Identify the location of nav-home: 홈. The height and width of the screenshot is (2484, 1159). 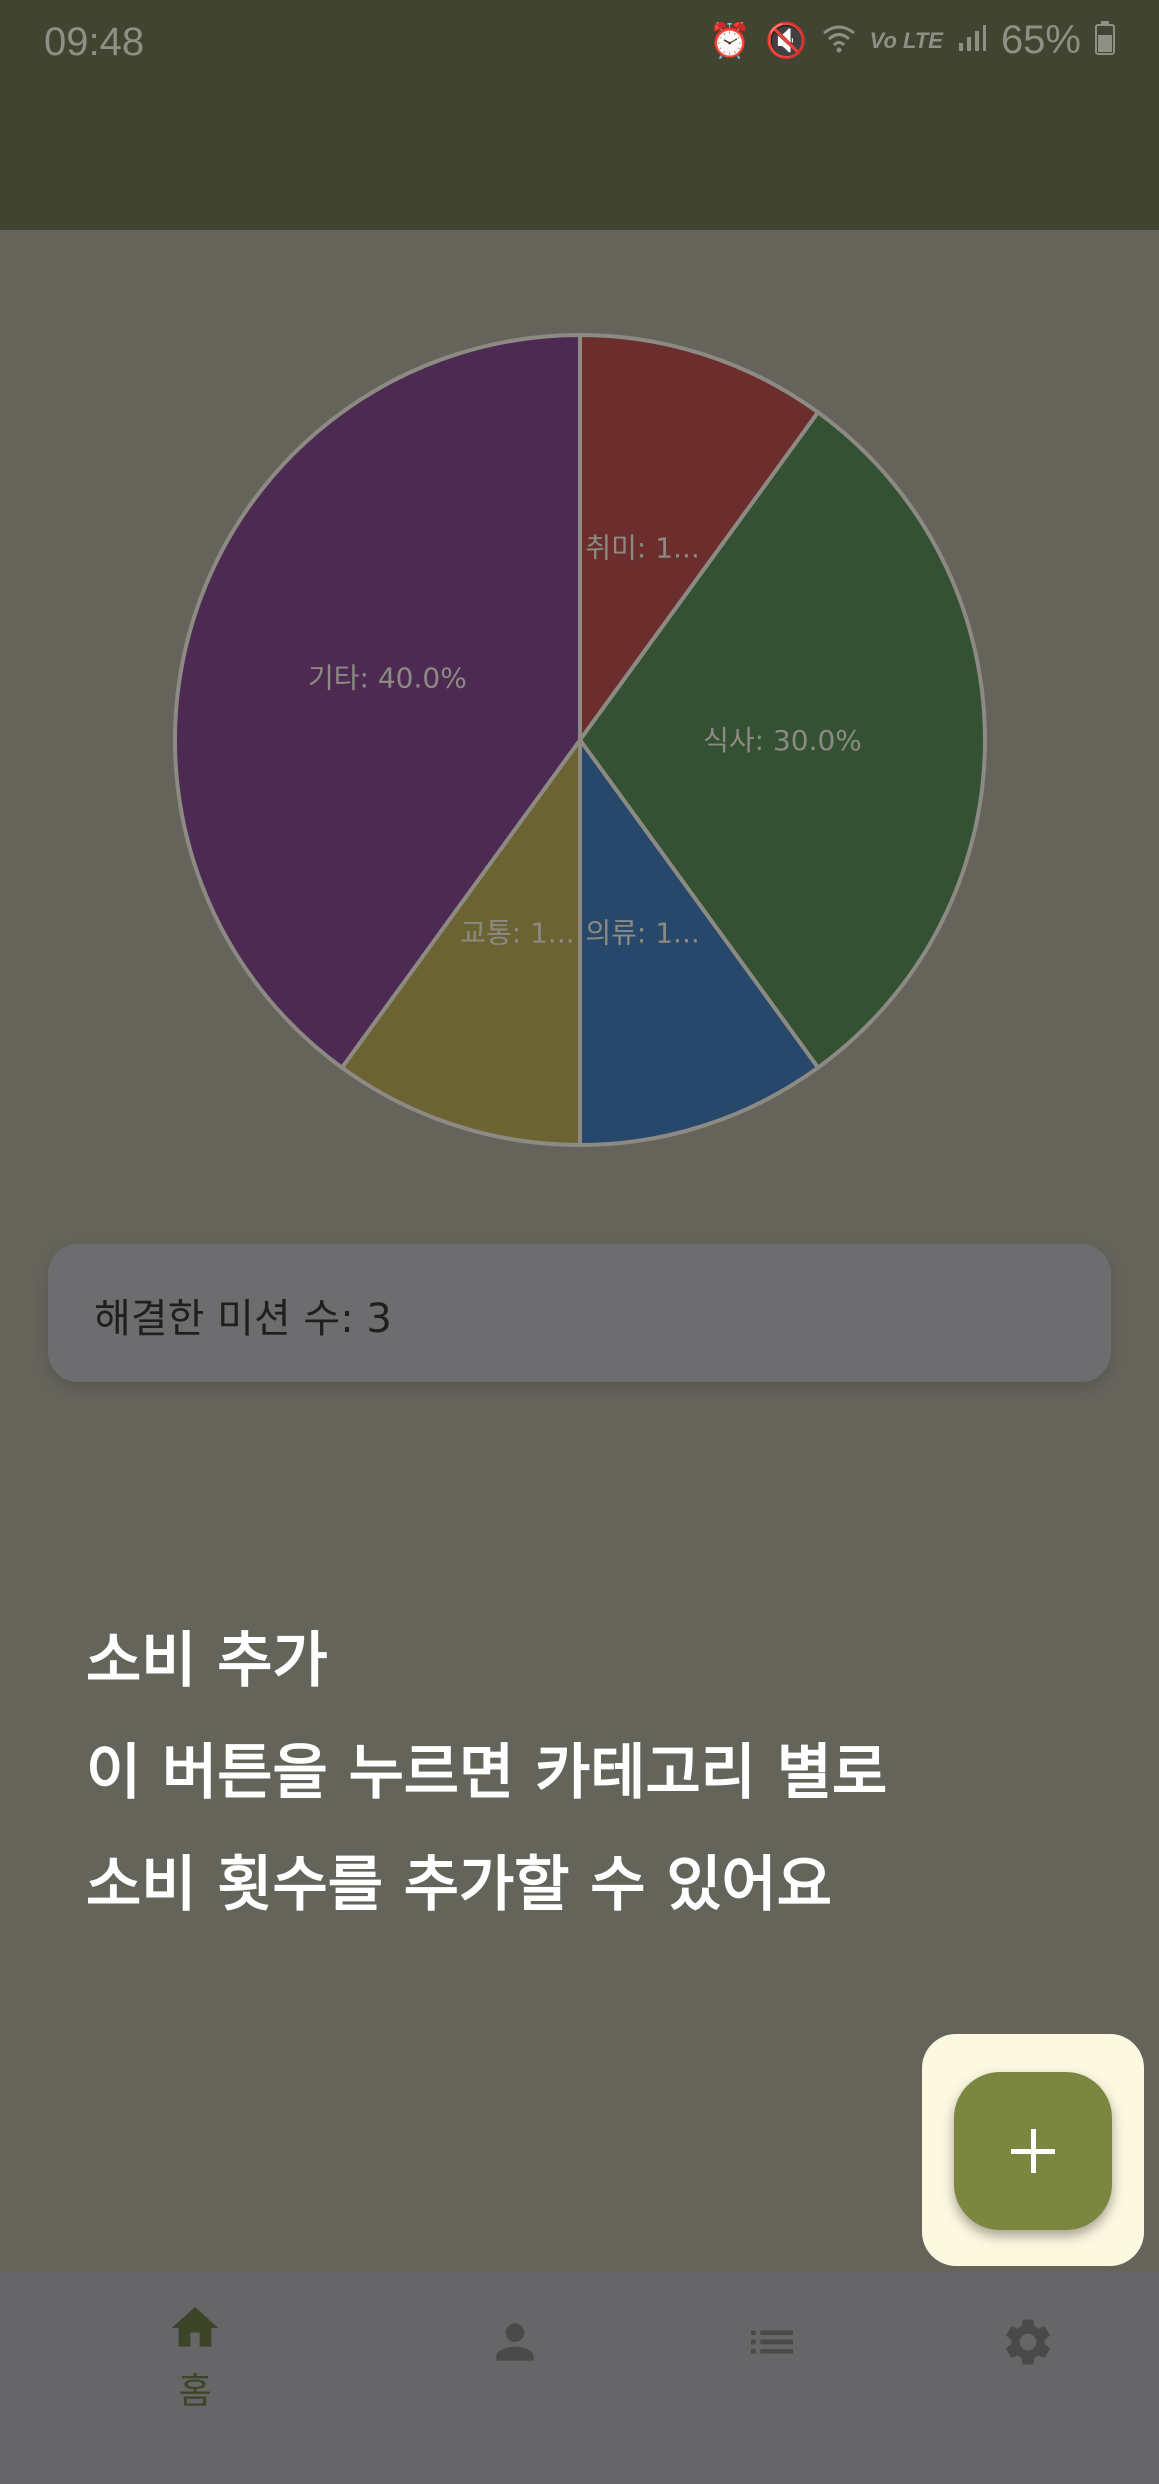
(195, 2378).